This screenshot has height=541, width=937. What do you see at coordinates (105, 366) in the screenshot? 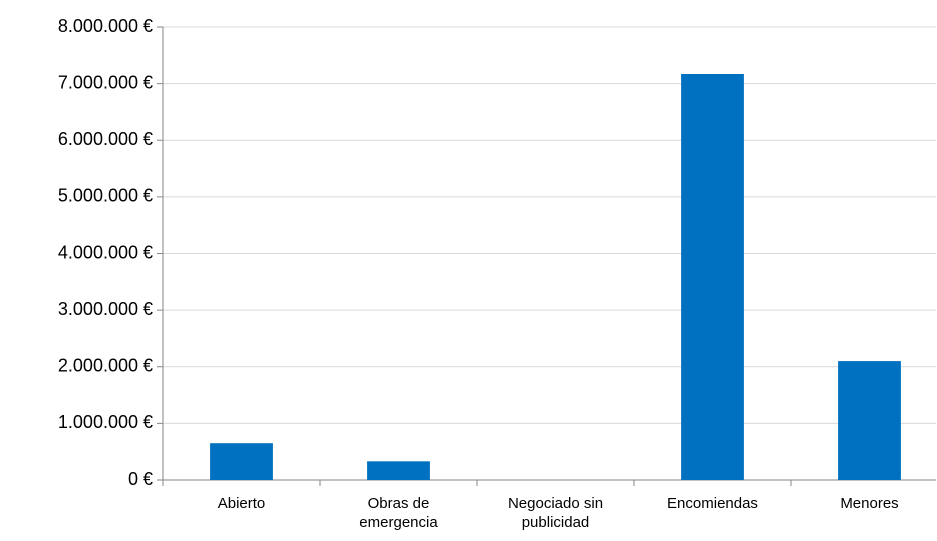
I see `y-tick-label: 2.000.000 €` at bounding box center [105, 366].